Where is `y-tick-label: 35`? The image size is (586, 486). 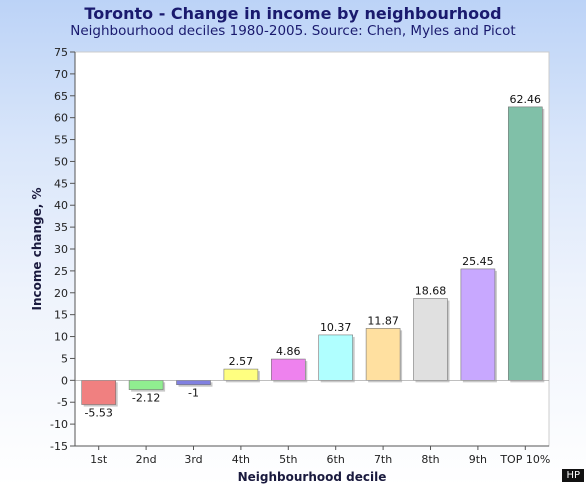 y-tick-label: 35 is located at coordinates (61, 227).